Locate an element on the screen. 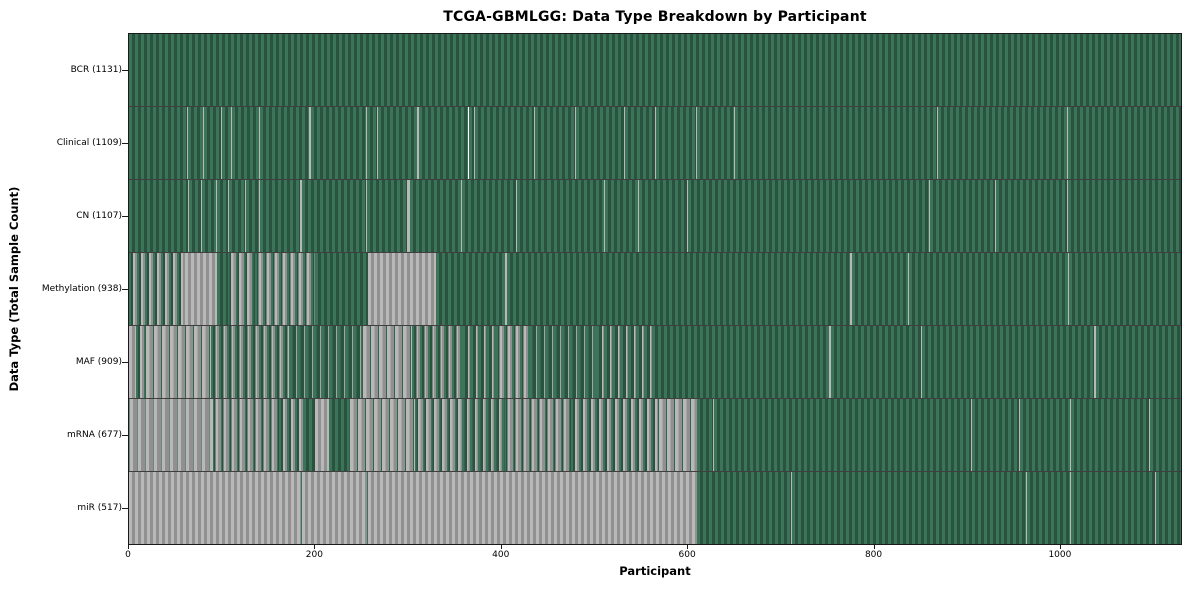  heatmap-row-BCR is located at coordinates (655, 70).